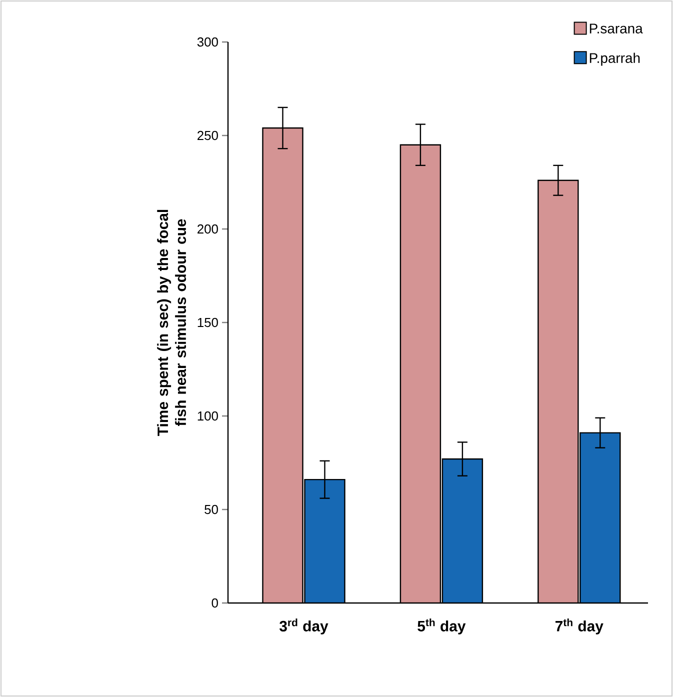 The height and width of the screenshot is (697, 673). What do you see at coordinates (211, 509) in the screenshot?
I see `y-tick-label: 50` at bounding box center [211, 509].